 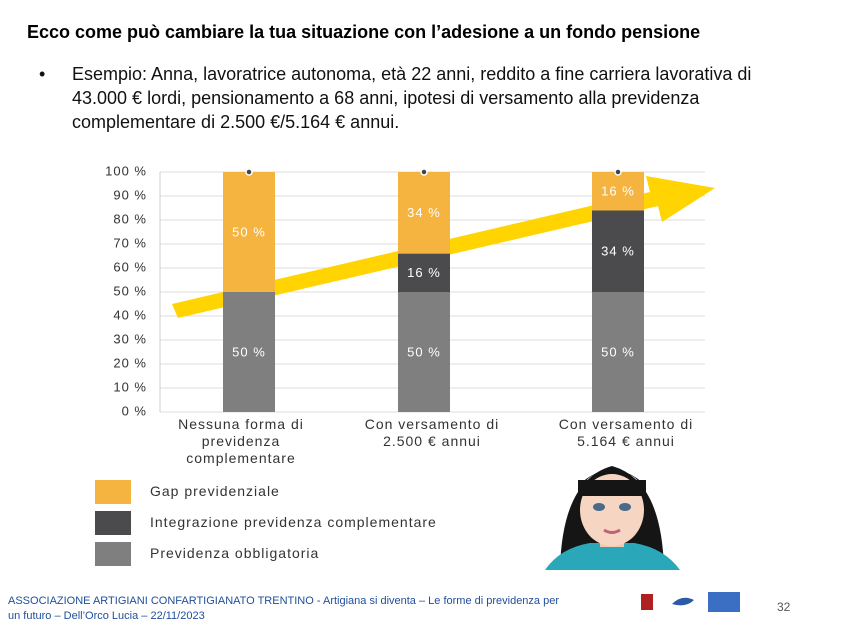 What do you see at coordinates (784, 607) in the screenshot?
I see `page-number: 32` at bounding box center [784, 607].